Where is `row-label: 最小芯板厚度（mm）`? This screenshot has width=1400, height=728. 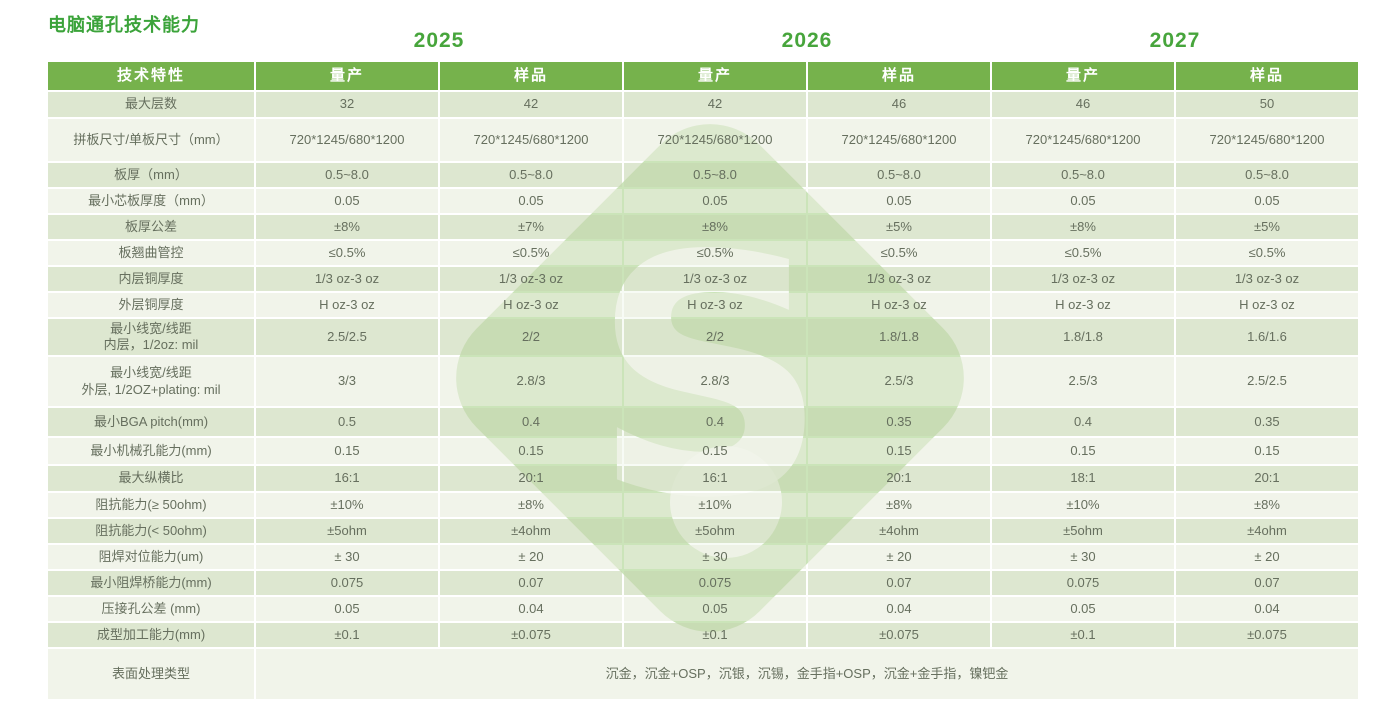 row-label: 最小芯板厚度（mm） is located at coordinates (151, 201).